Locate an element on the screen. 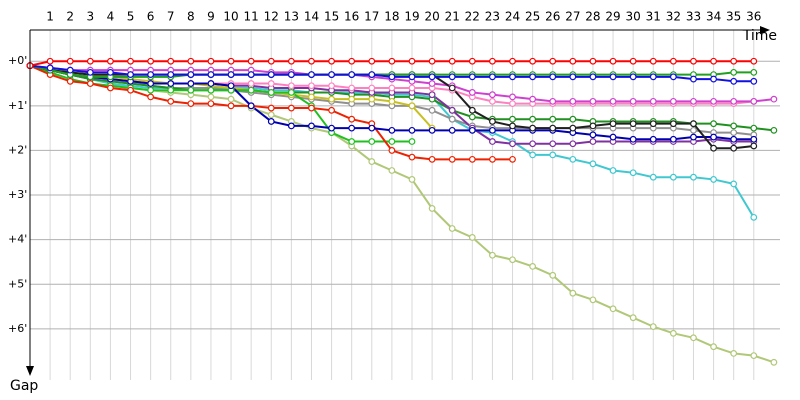  x-tick-label: 34 is located at coordinates (713, 17).